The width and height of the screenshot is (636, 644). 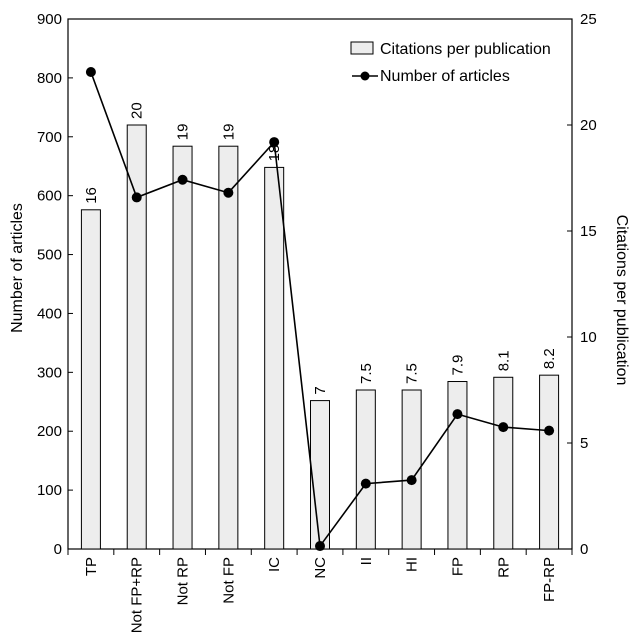 I want to click on legend-line-label: Number of articles, so click(x=445, y=76).